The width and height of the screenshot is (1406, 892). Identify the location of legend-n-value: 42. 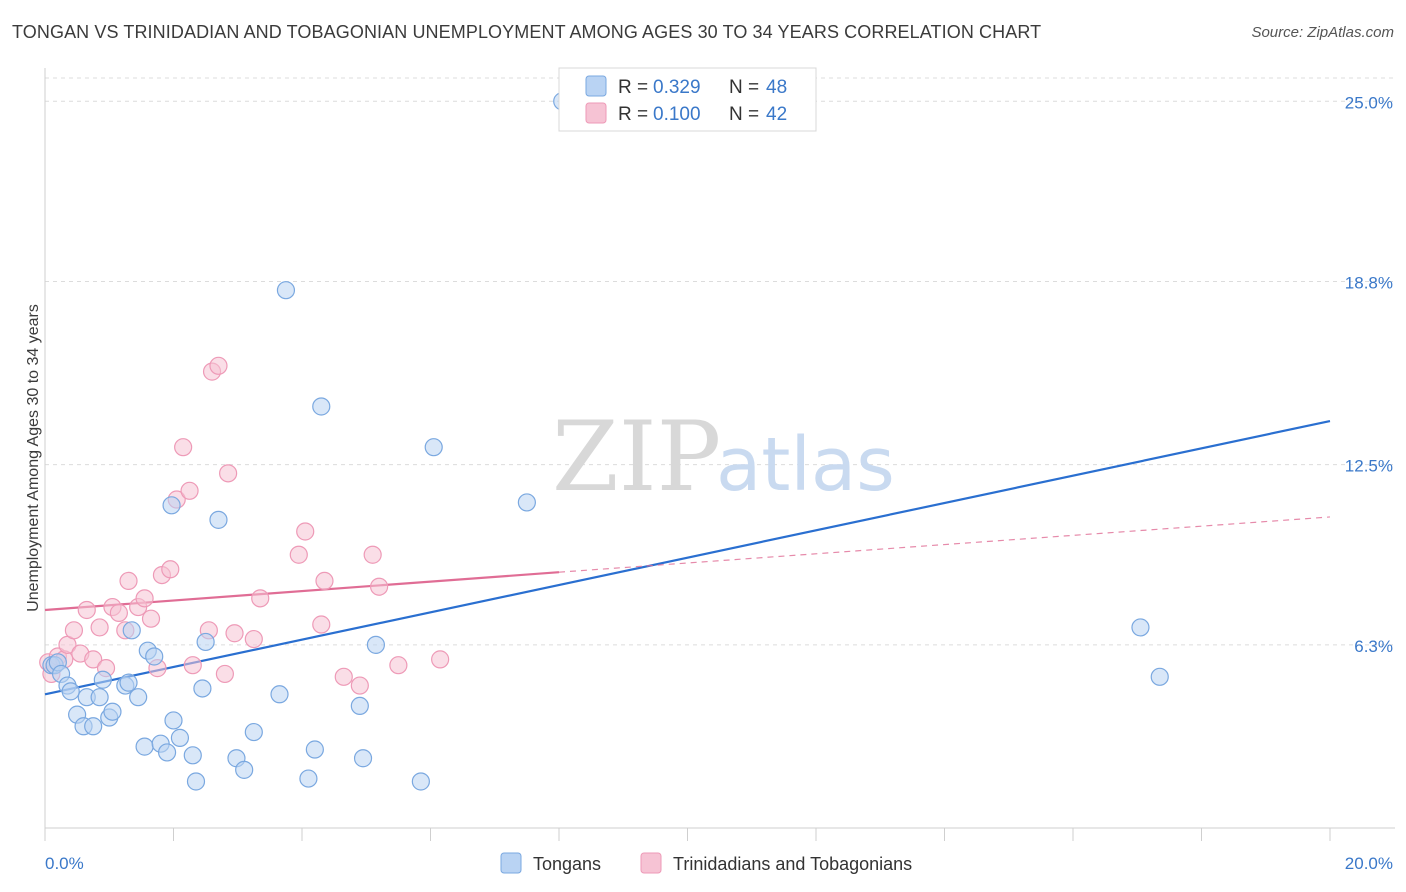
(776, 114).